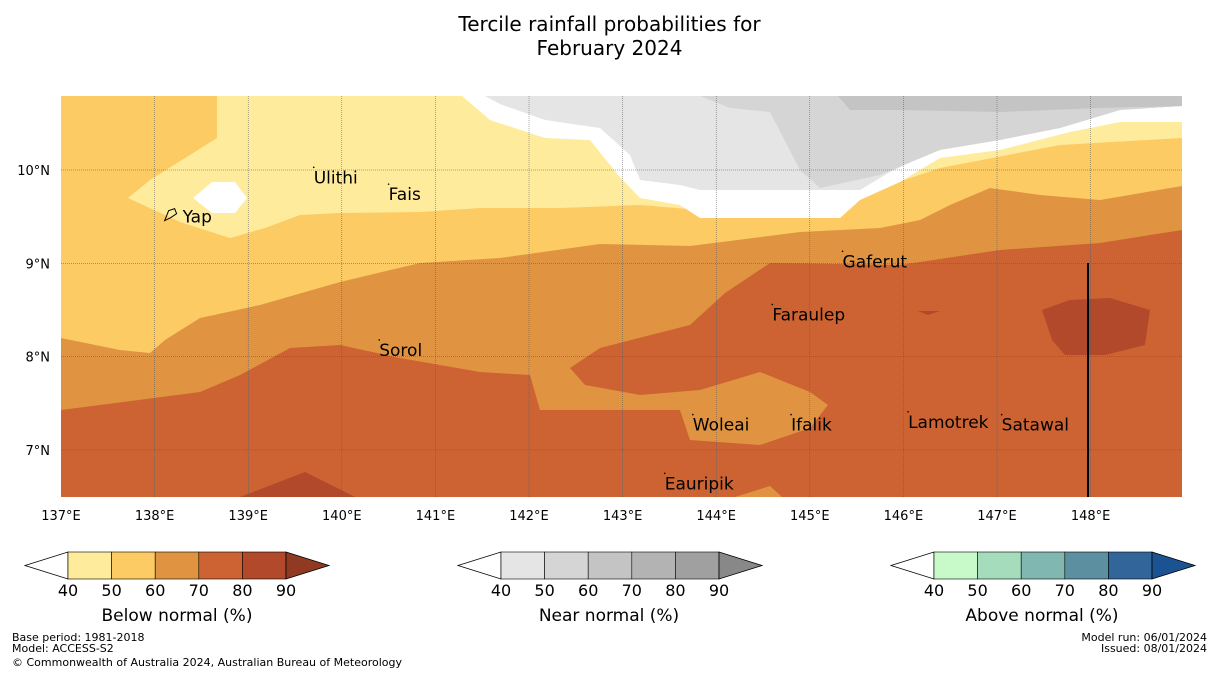 The width and height of the screenshot is (1219, 690). I want to click on chart-title-line-2: February 2024, so click(609, 48).